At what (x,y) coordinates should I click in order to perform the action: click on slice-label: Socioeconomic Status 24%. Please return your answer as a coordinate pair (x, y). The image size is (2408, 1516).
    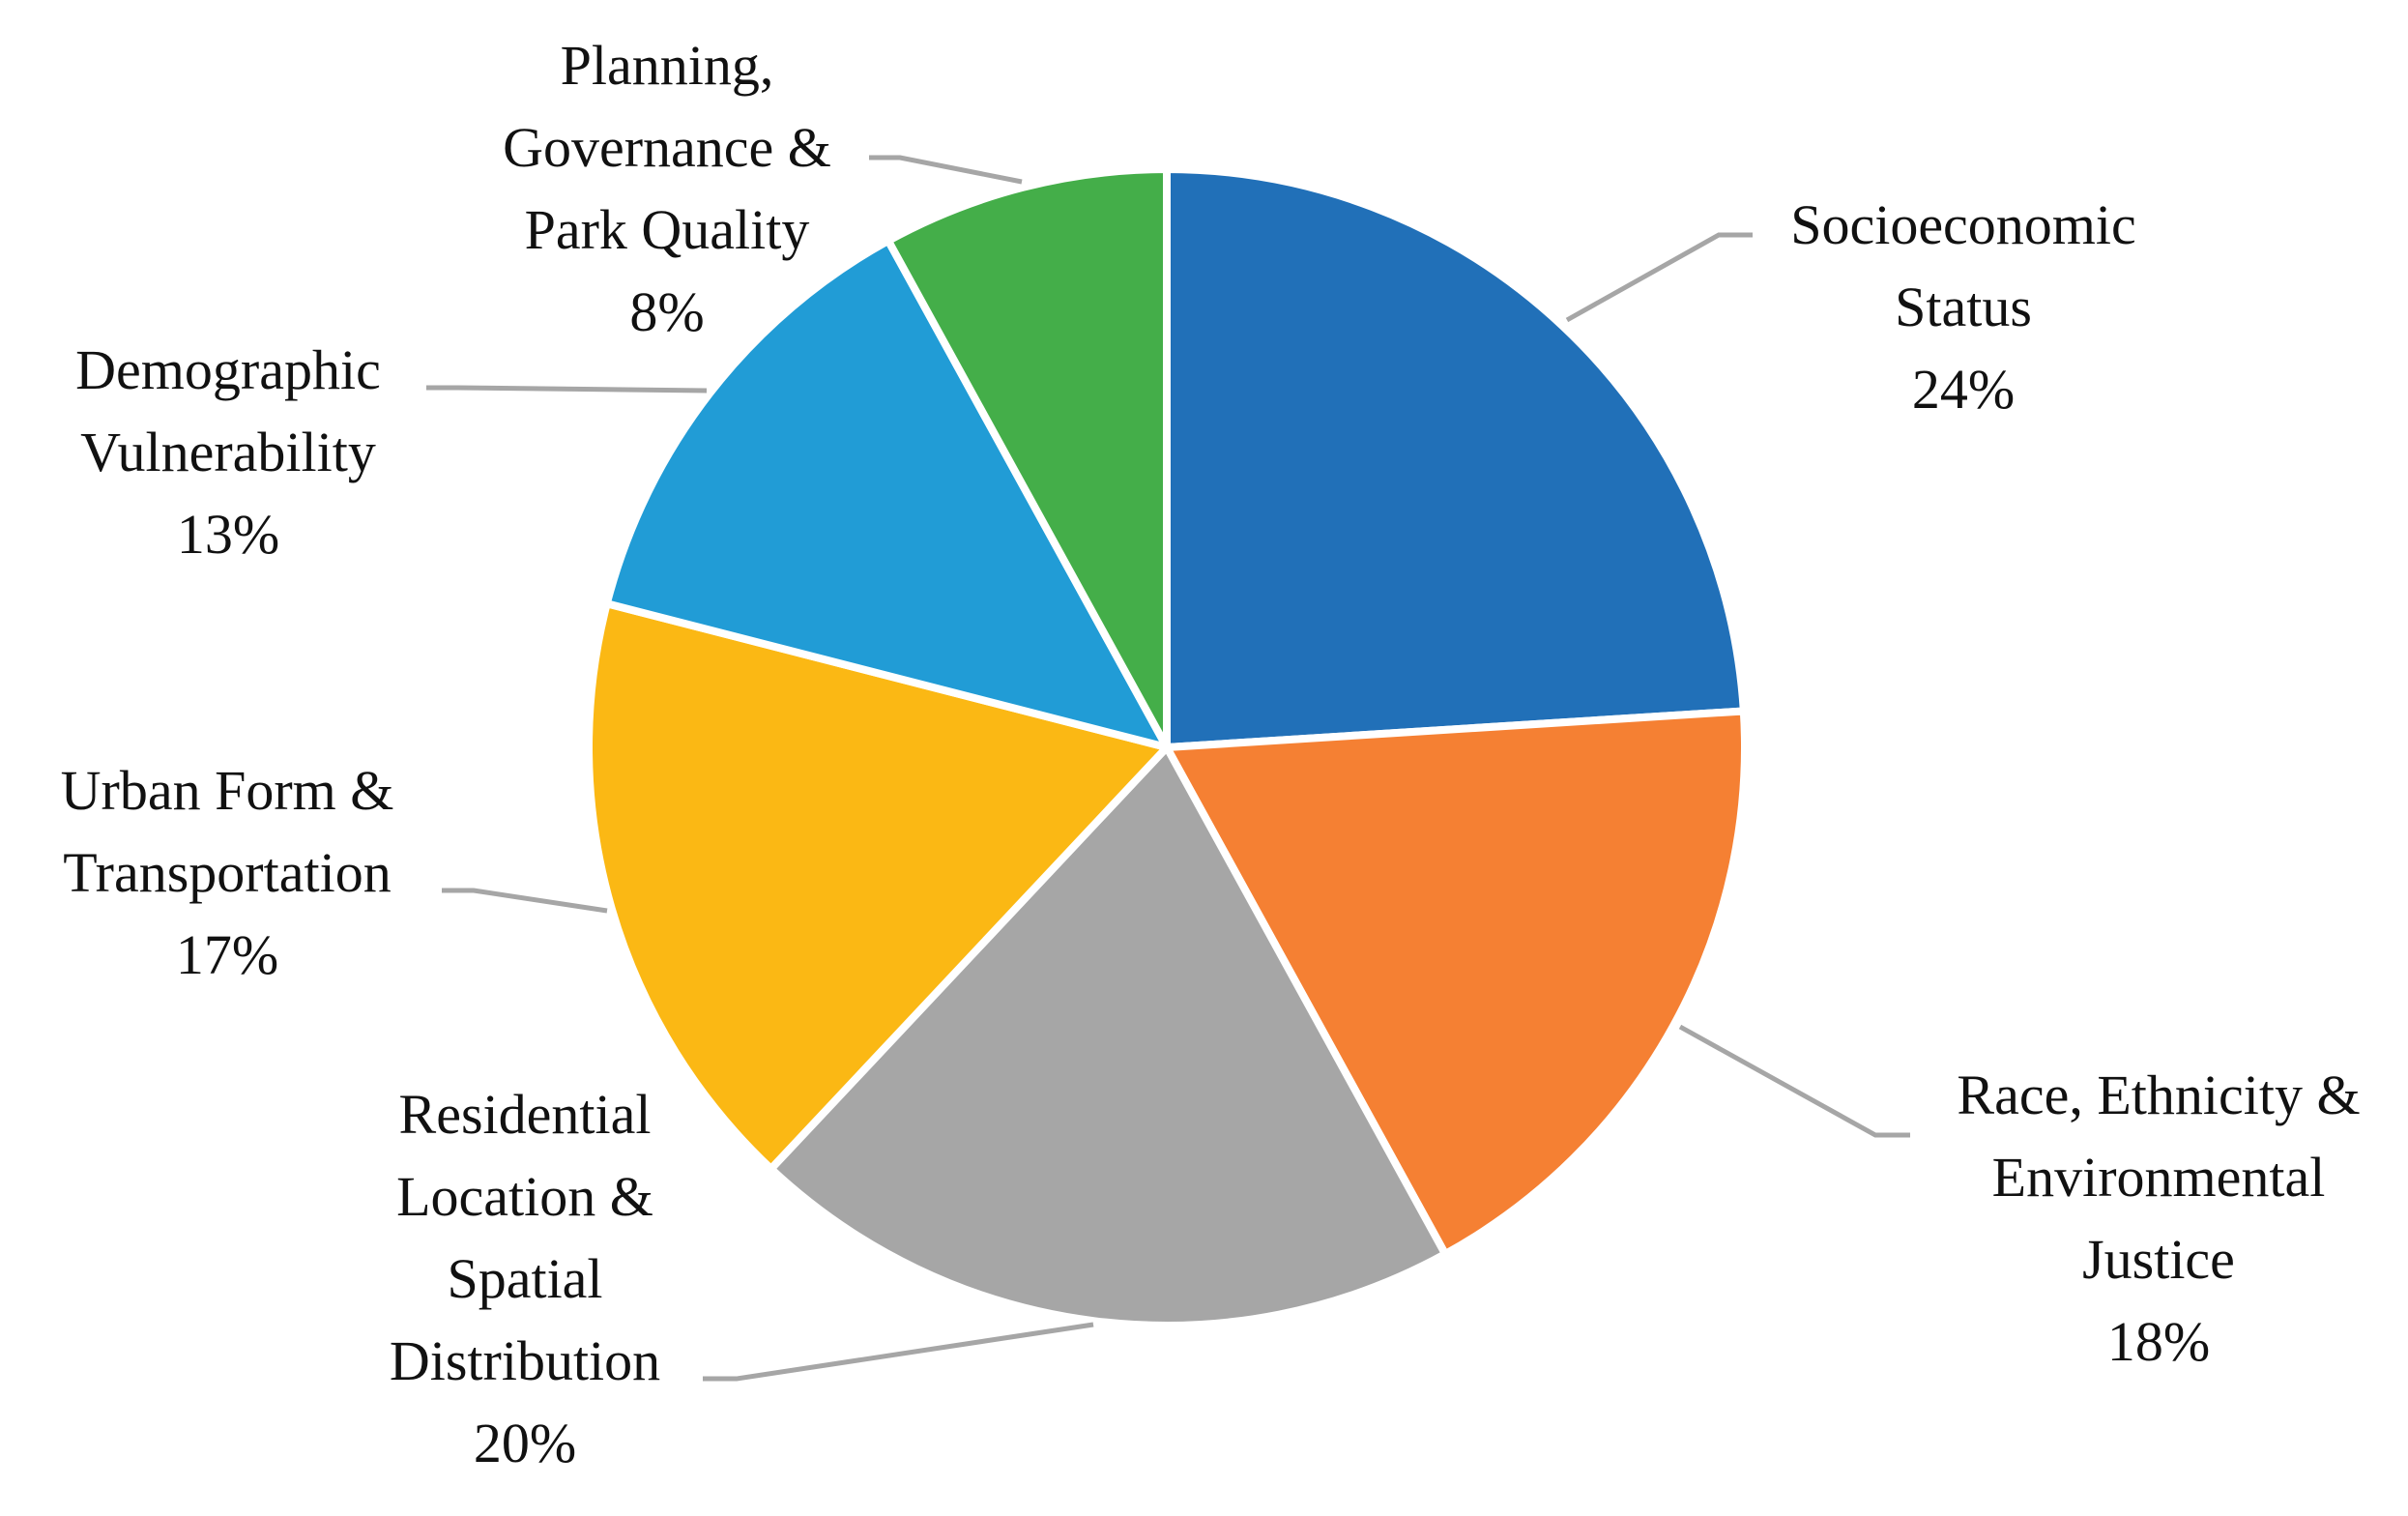
    Looking at the image, I should click on (1963, 307).